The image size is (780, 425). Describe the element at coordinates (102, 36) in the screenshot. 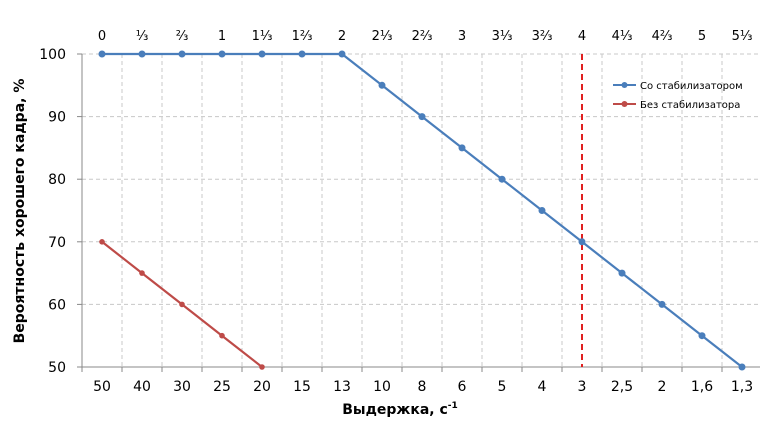

I see `top-tick-label: 0` at that location.